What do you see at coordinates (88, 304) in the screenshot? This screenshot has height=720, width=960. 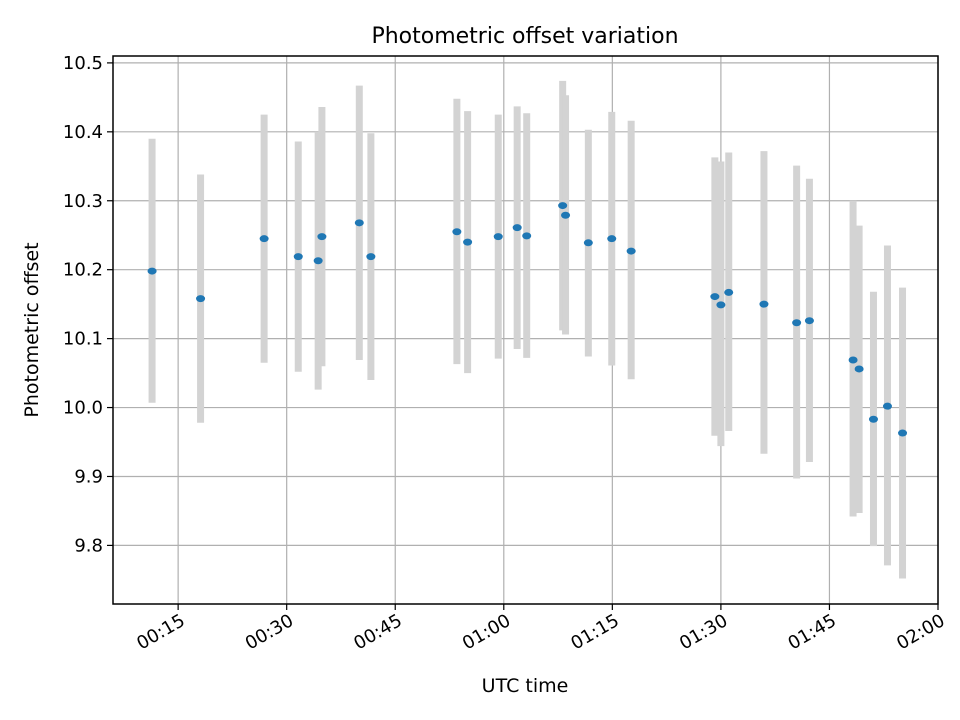 I see `y-axis: 9.8 9.9 10.0 10.1 10.2 10.3 10.4 10.5` at bounding box center [88, 304].